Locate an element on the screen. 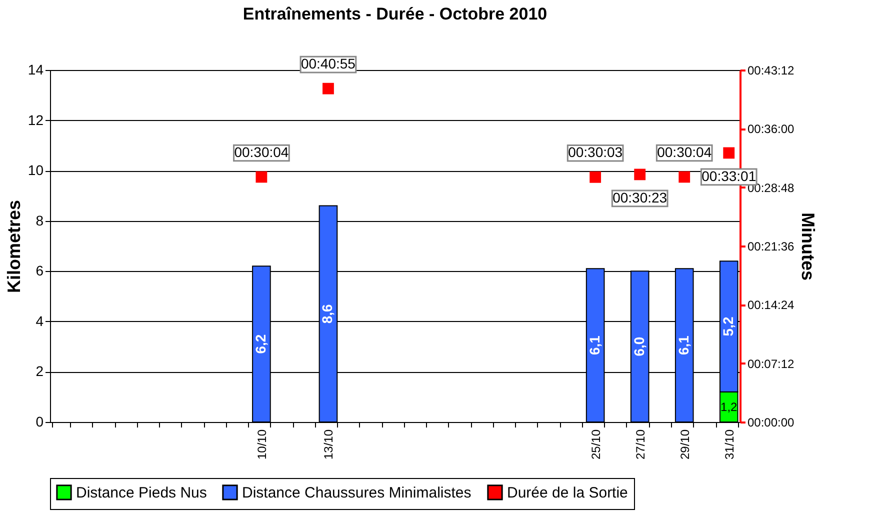 This screenshot has width=876, height=525. y-tick-label: 6 is located at coordinates (40, 270).